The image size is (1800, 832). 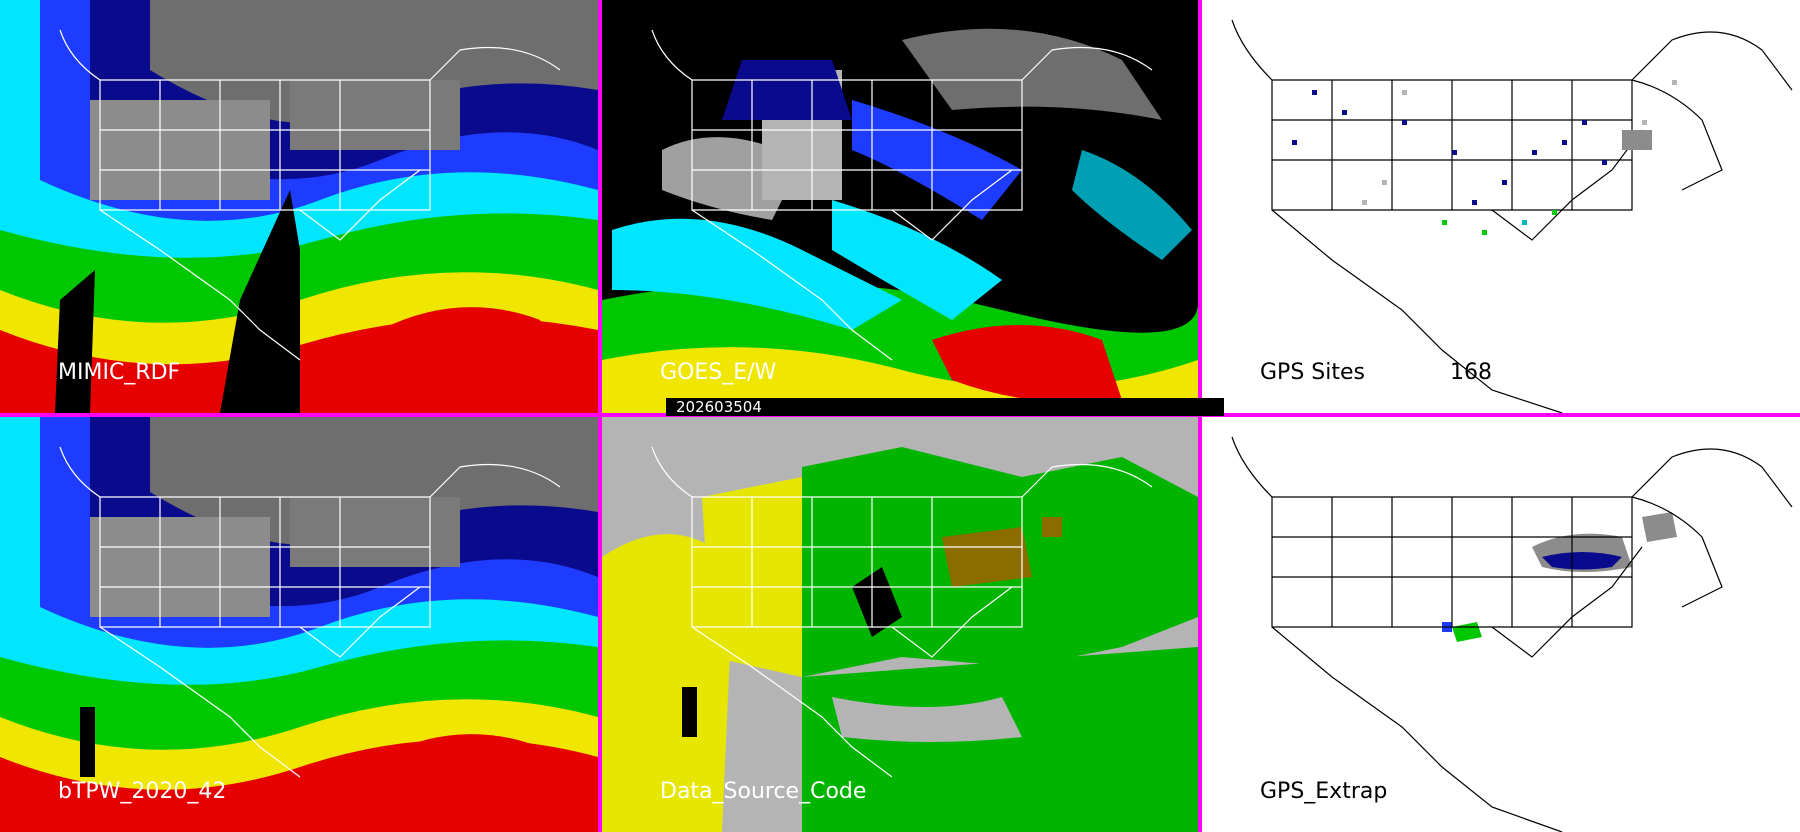 I want to click on timestamp-bar: 202603504, so click(x=945, y=407).